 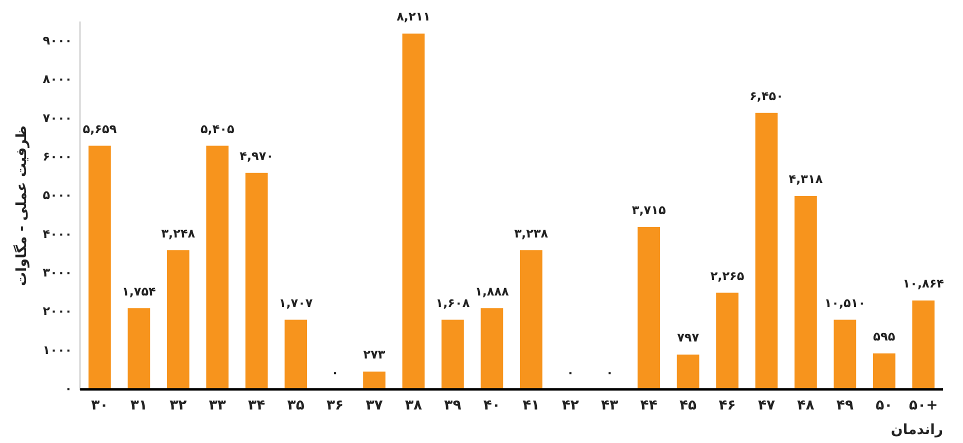 What do you see at coordinates (453, 303) in the screenshot?
I see `annotation: ۱,۶۰۸` at bounding box center [453, 303].